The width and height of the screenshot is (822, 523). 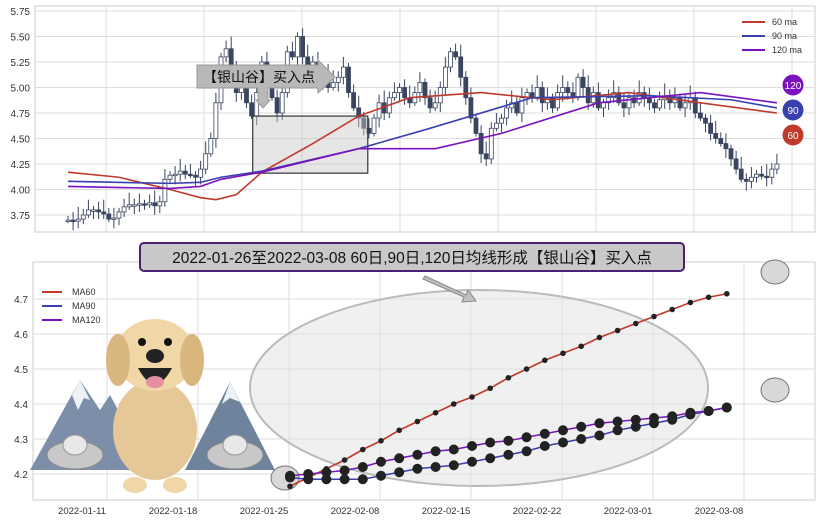 I want to click on y-tick-label: 4.50, so click(x=21, y=140).